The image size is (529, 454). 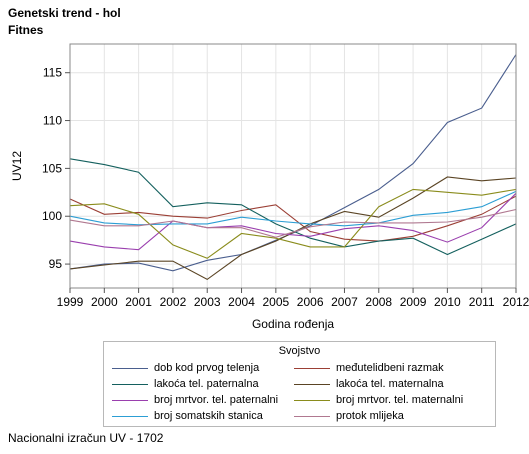 I want to click on x-tick-label: 1999, so click(x=70, y=302).